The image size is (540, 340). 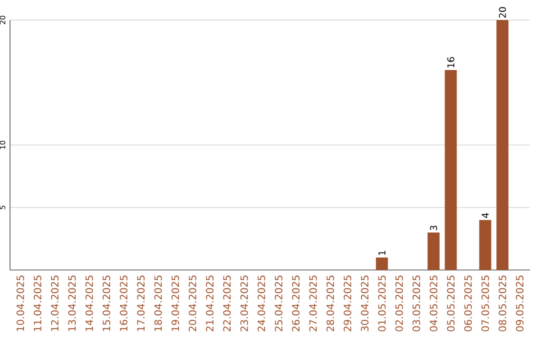 What do you see at coordinates (296, 304) in the screenshot?
I see `x-tick-label: 26.04.2025` at bounding box center [296, 304].